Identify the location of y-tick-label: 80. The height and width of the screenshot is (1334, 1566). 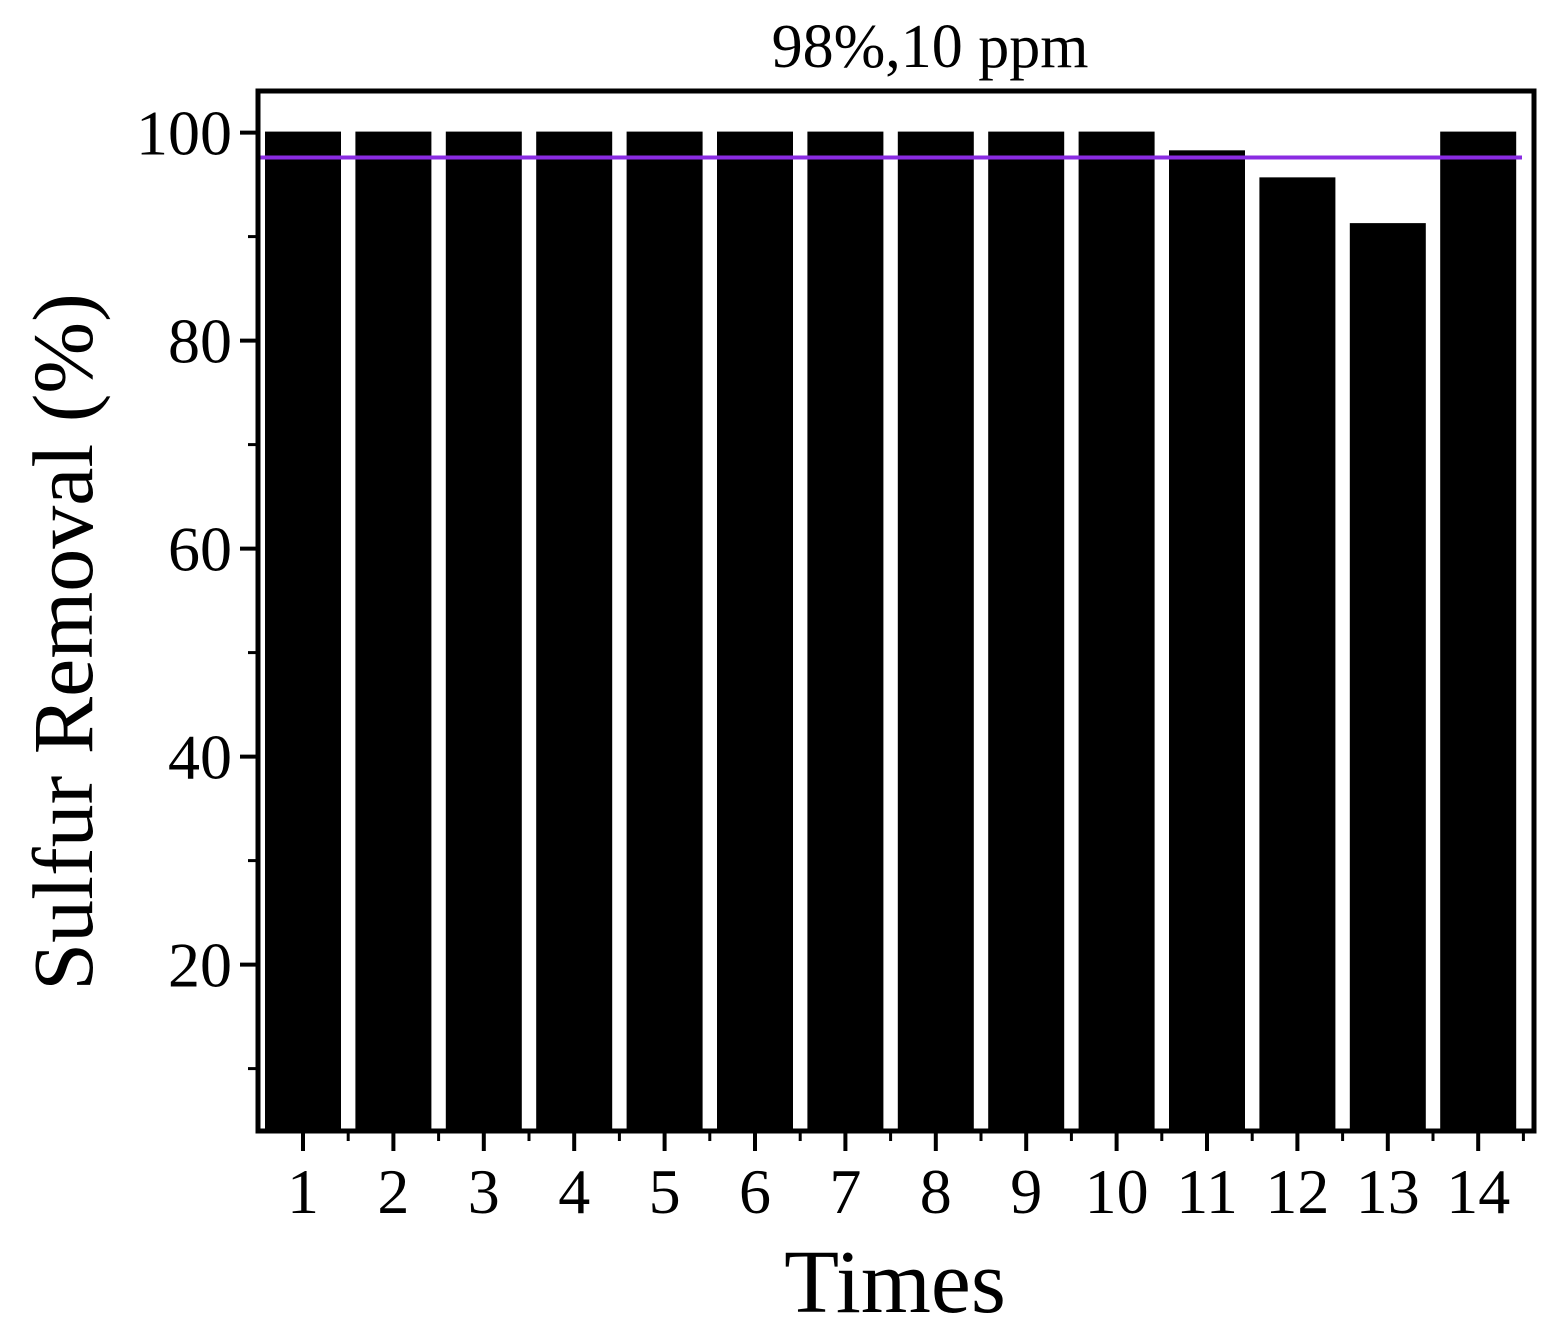
(200, 341).